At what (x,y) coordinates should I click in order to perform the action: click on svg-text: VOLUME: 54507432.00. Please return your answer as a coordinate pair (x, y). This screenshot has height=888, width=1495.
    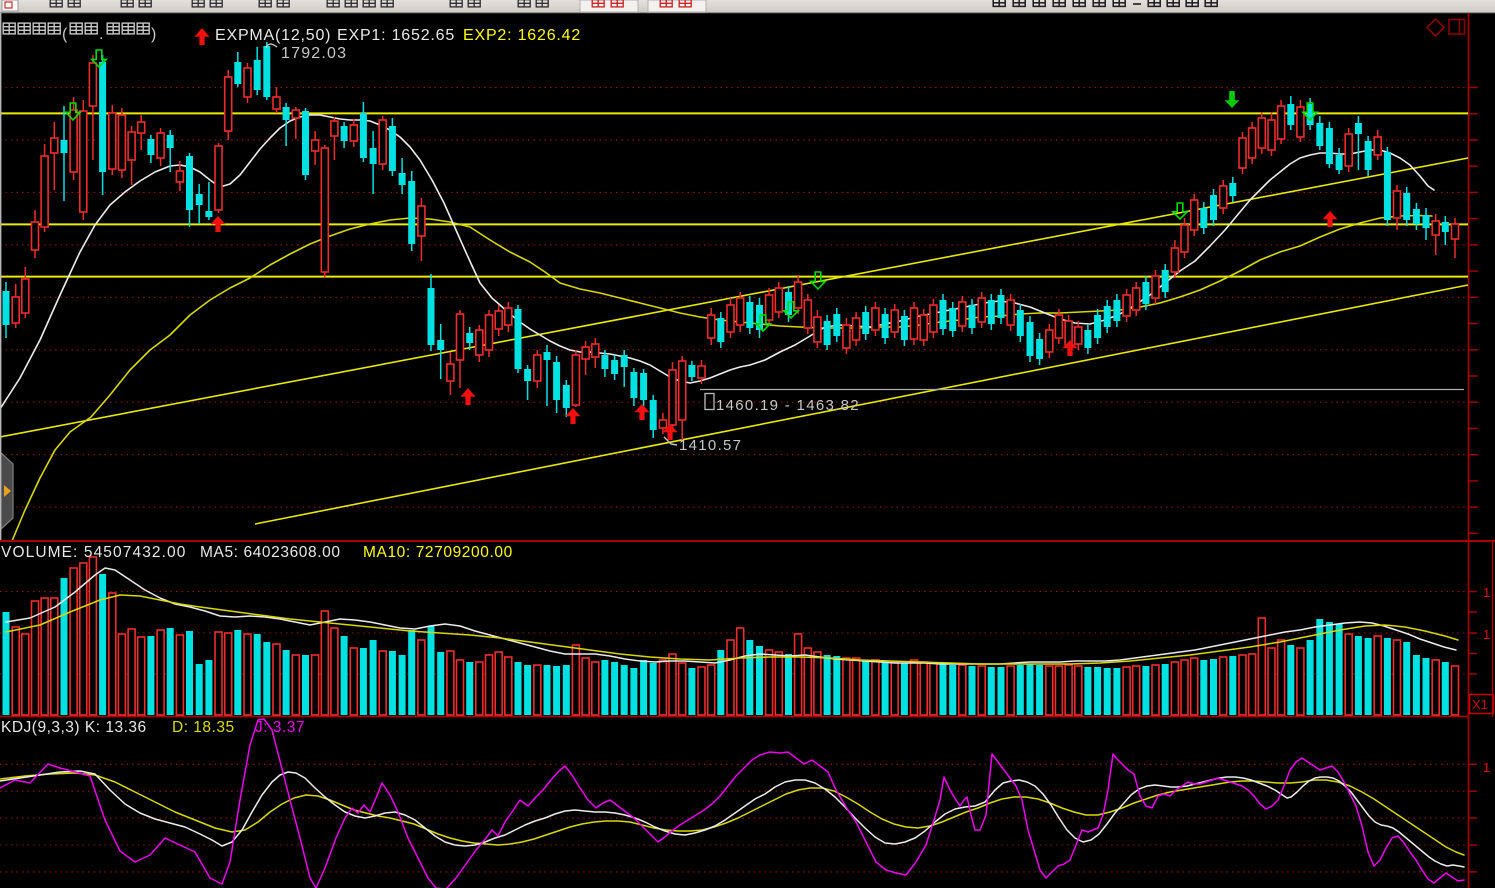
    Looking at the image, I should click on (93, 552).